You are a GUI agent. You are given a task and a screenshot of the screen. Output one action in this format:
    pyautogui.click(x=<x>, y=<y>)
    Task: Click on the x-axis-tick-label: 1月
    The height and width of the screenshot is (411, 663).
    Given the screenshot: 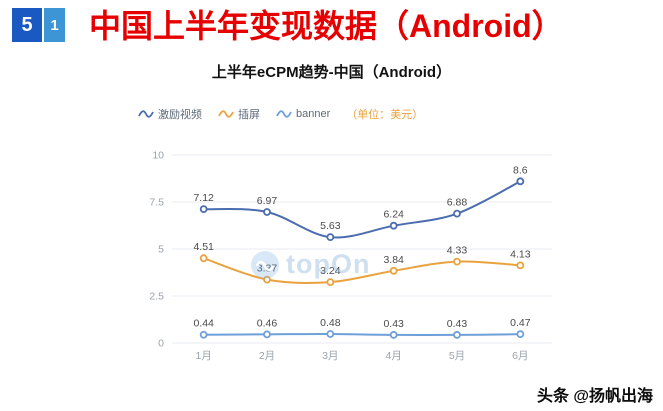 What is the action you would take?
    pyautogui.click(x=203, y=356)
    